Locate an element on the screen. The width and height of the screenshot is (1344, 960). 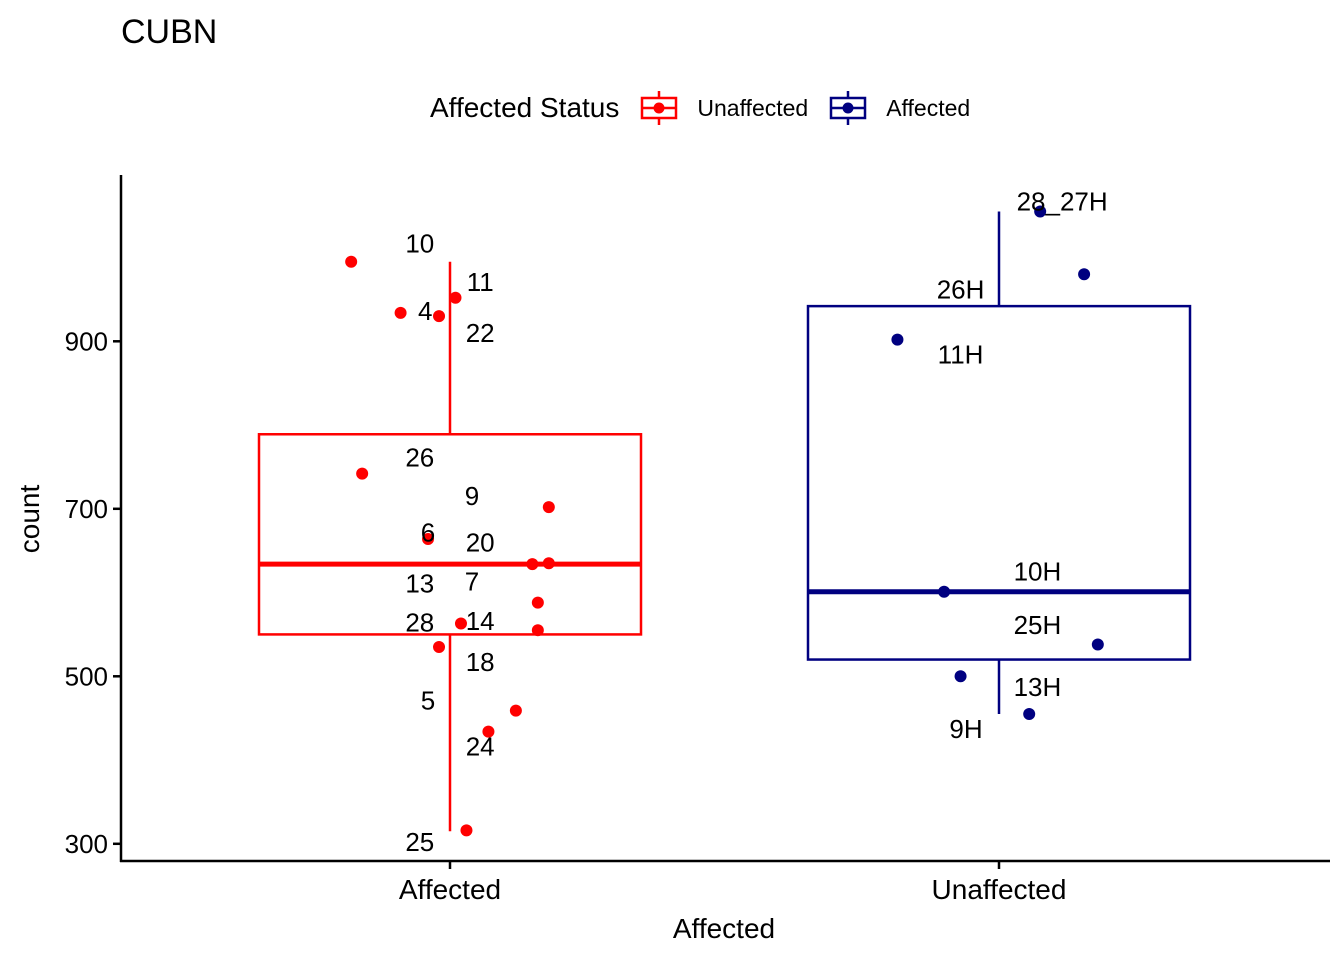
legend-item-unaffected: Unaffected is located at coordinates (723, 108).